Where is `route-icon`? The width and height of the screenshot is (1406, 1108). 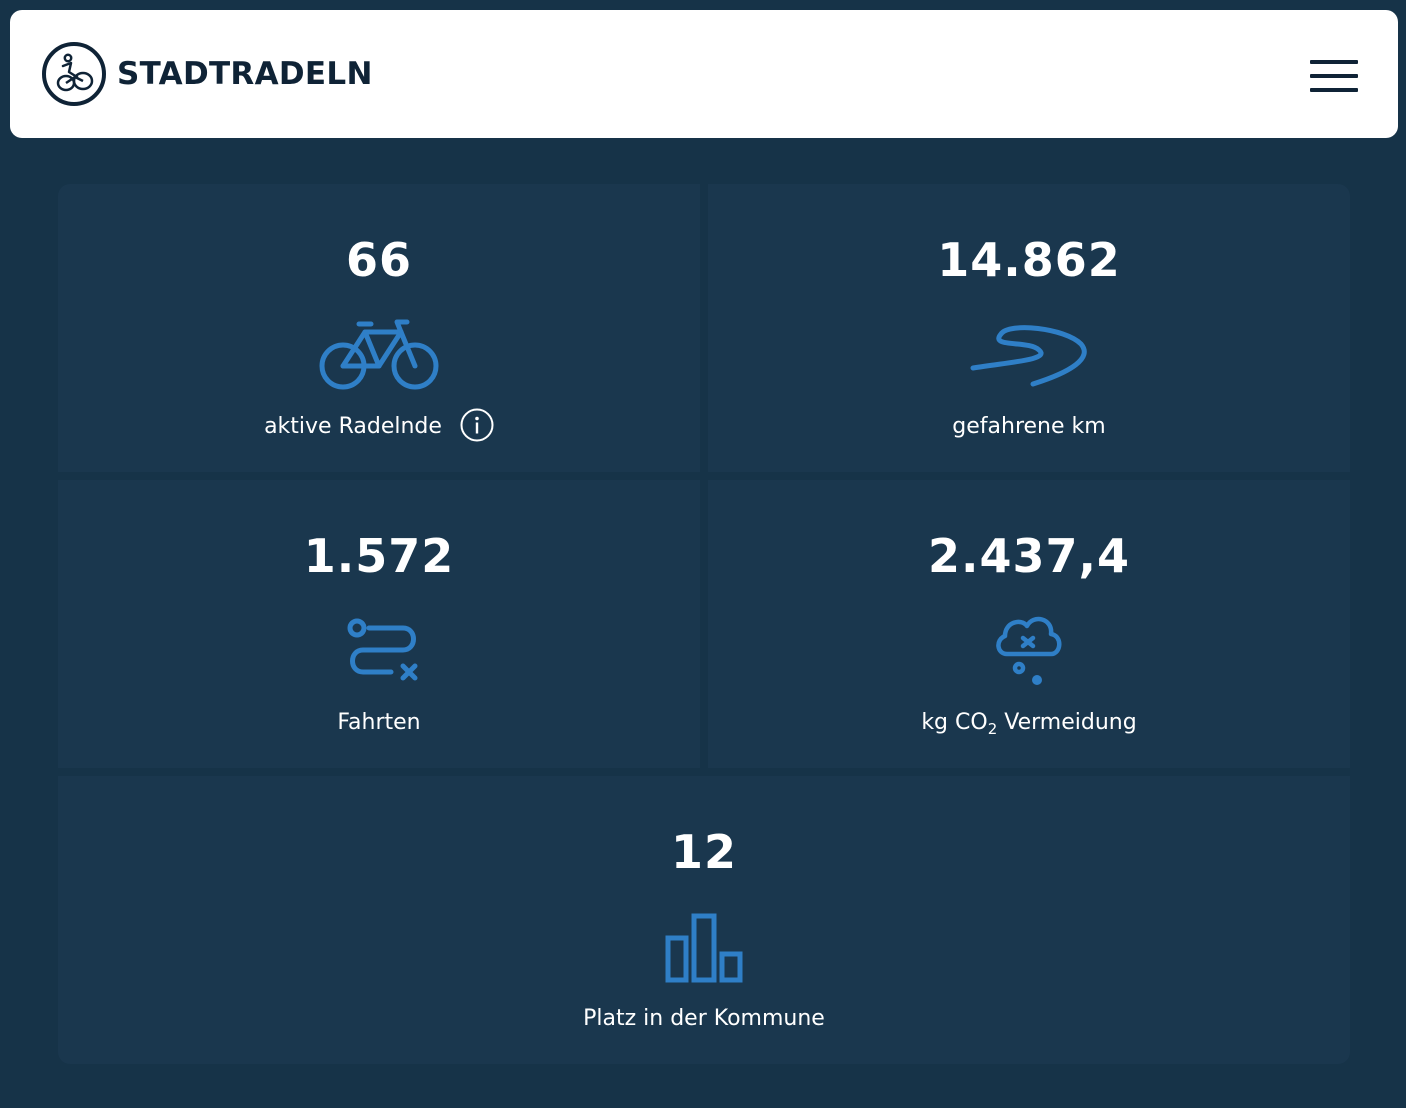 route-icon is located at coordinates (381, 653).